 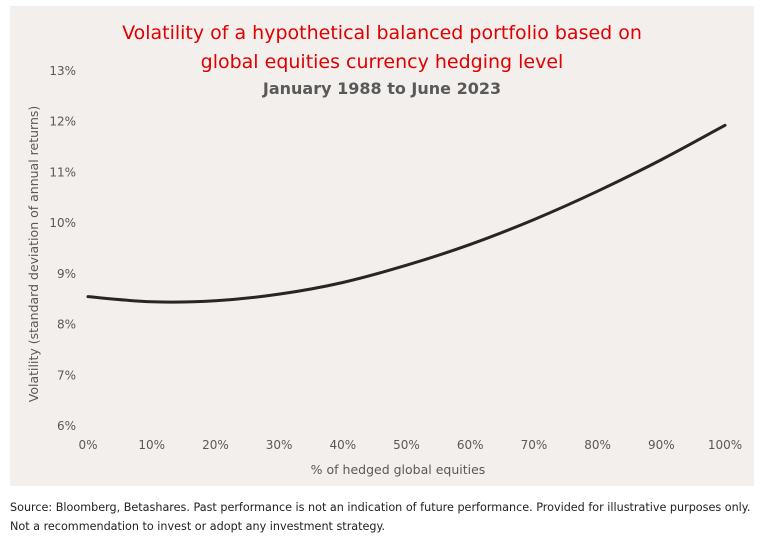 I want to click on x-tick-label: 80%, so click(x=597, y=445).